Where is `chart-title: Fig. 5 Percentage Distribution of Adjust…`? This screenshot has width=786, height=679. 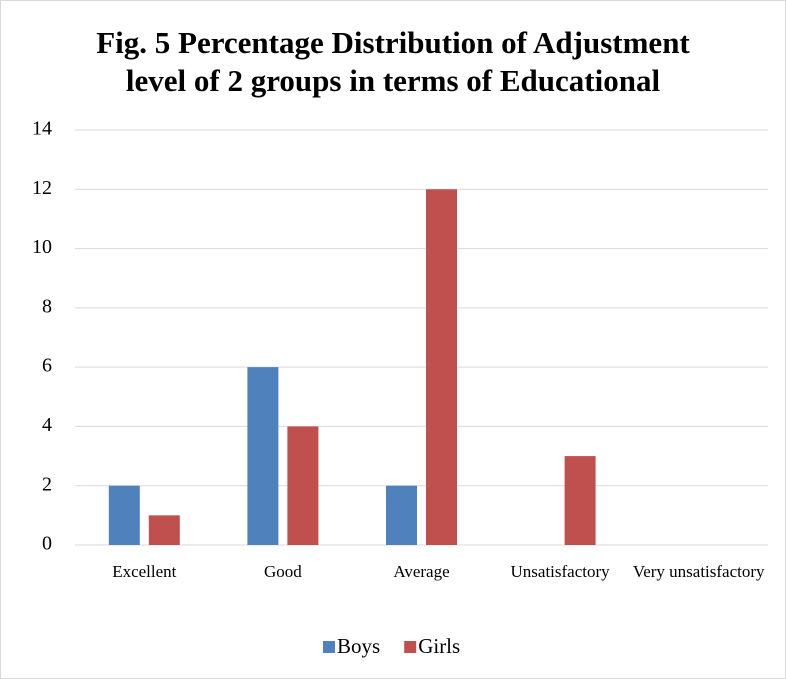 chart-title: Fig. 5 Percentage Distribution of Adjust… is located at coordinates (393, 42).